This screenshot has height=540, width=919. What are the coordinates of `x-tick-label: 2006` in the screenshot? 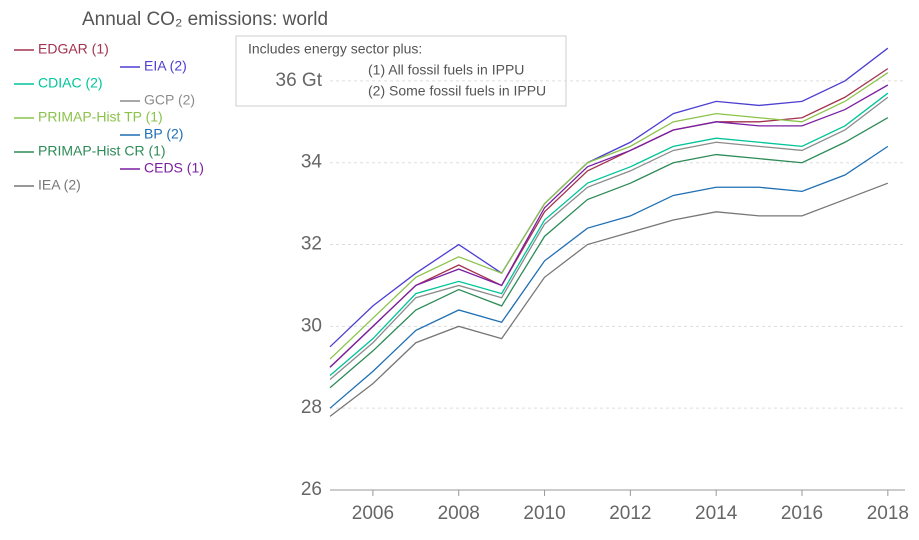 It's located at (373, 513).